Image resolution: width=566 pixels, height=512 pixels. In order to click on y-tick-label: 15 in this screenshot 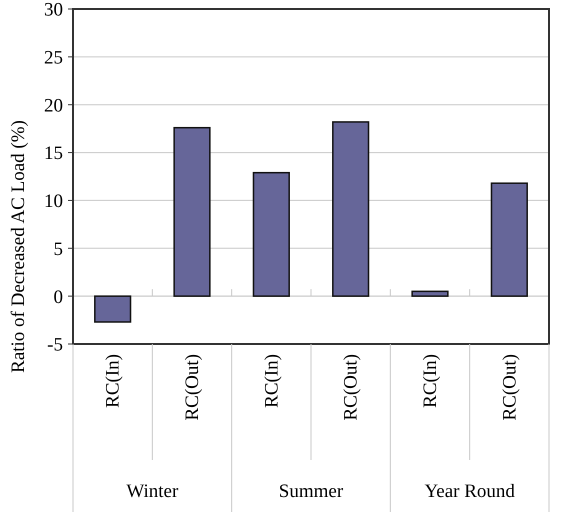, I will do `click(53, 153)`.